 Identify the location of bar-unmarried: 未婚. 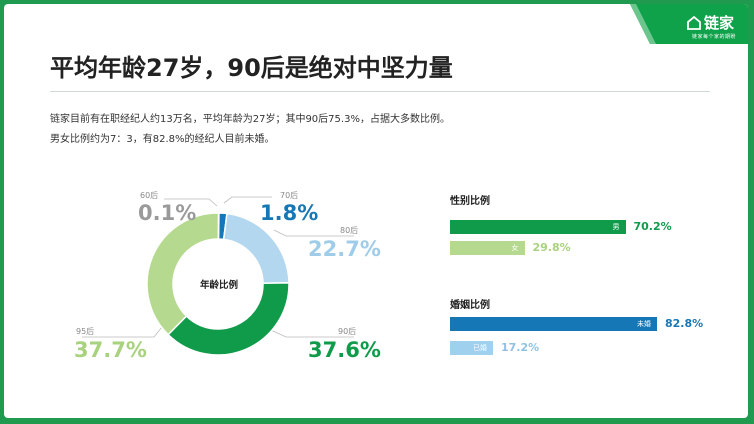
(553, 324).